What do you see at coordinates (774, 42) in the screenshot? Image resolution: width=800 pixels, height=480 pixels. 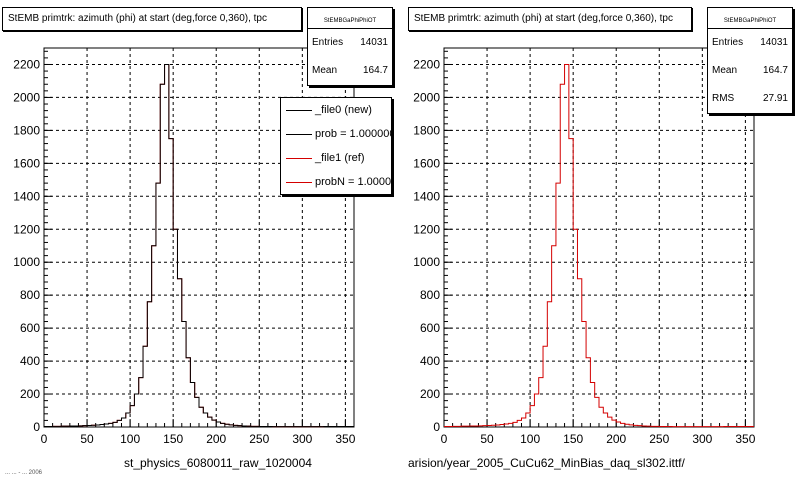 I see `right-stats-entries-value: 14031` at bounding box center [774, 42].